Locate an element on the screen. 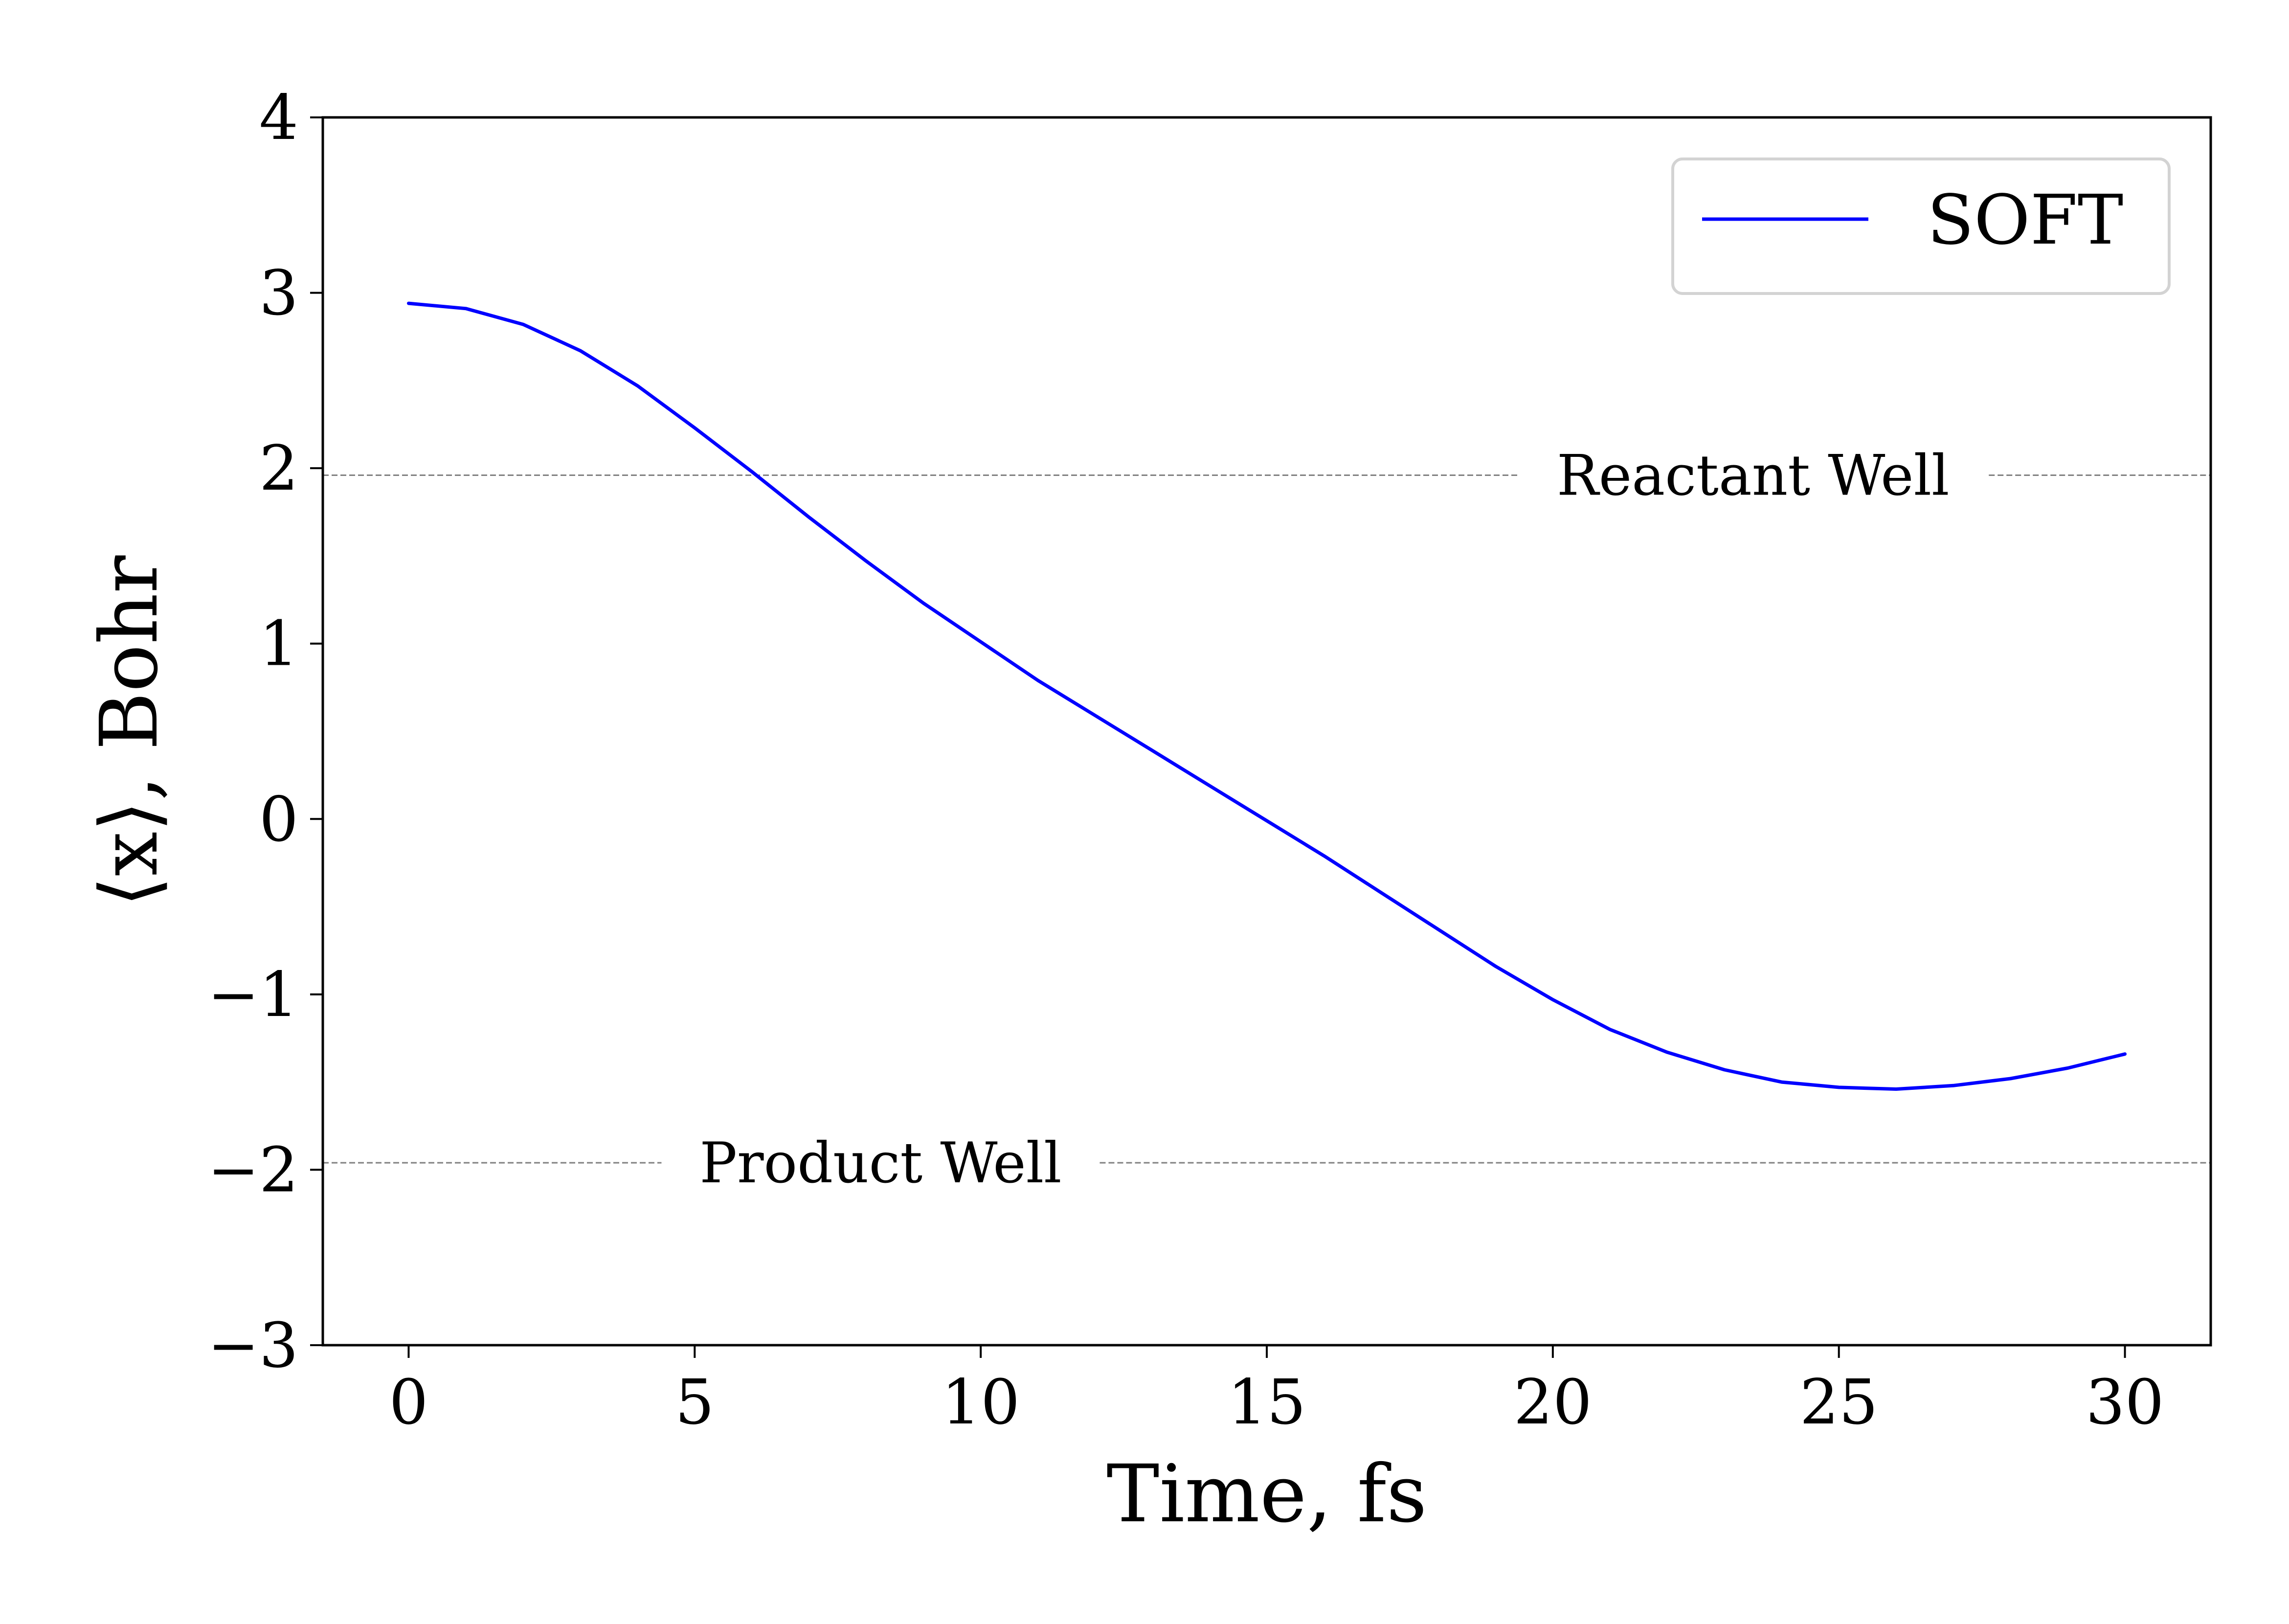 The image size is (2289, 1624). y-axis-ticks: −3 −2 −1 0 1 2 3 4 is located at coordinates (265, 731).